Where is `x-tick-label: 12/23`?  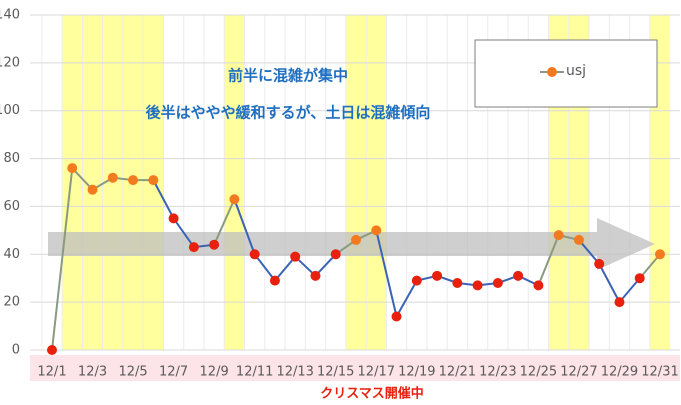
x-tick-label: 12/23 is located at coordinates (497, 372).